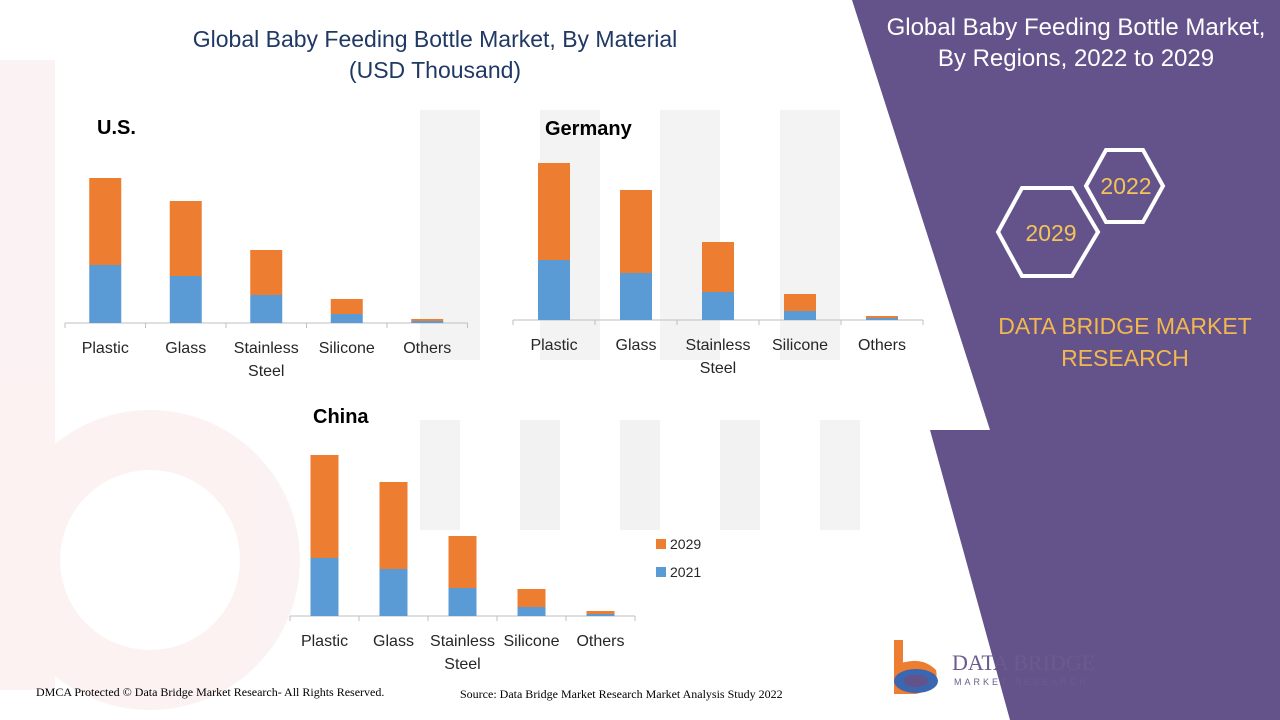 The width and height of the screenshot is (1280, 720). I want to click on legend: 2029 2021, so click(678, 558).